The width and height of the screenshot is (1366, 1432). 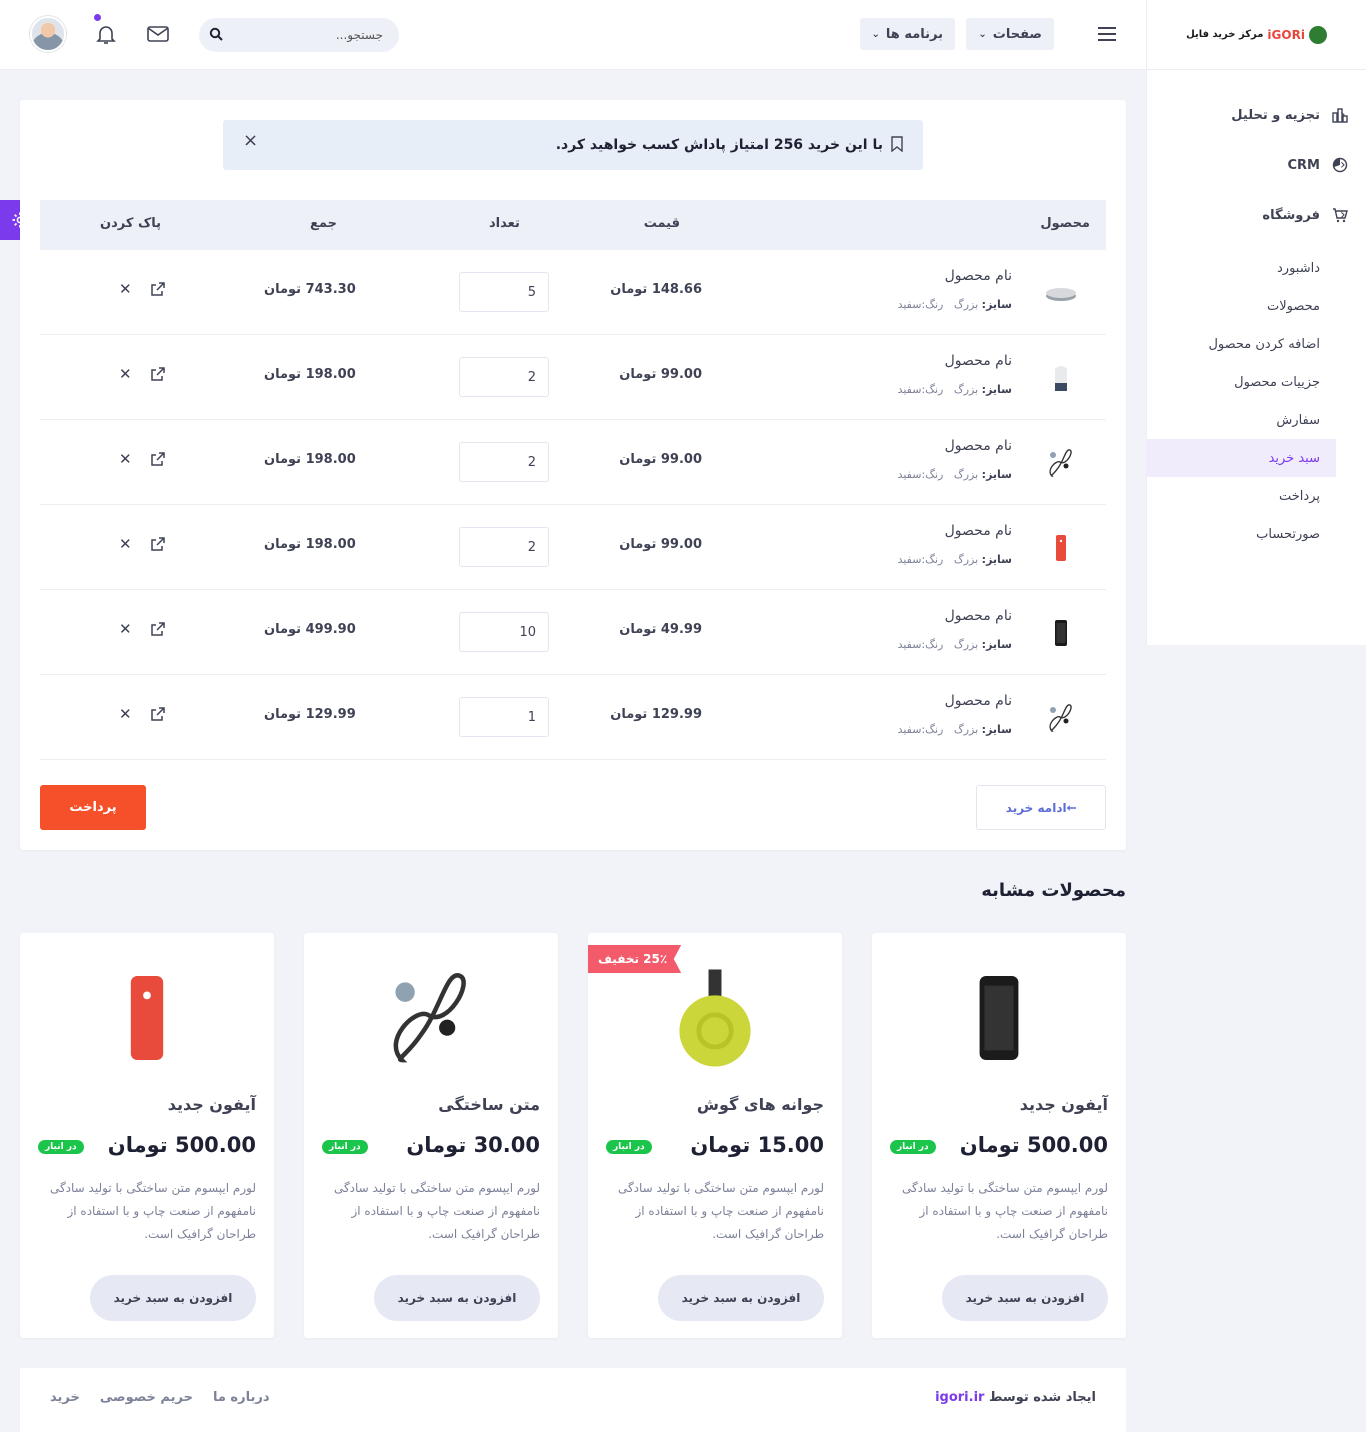 I want to click on line-total: 499.90 تومان, so click(x=310, y=629).